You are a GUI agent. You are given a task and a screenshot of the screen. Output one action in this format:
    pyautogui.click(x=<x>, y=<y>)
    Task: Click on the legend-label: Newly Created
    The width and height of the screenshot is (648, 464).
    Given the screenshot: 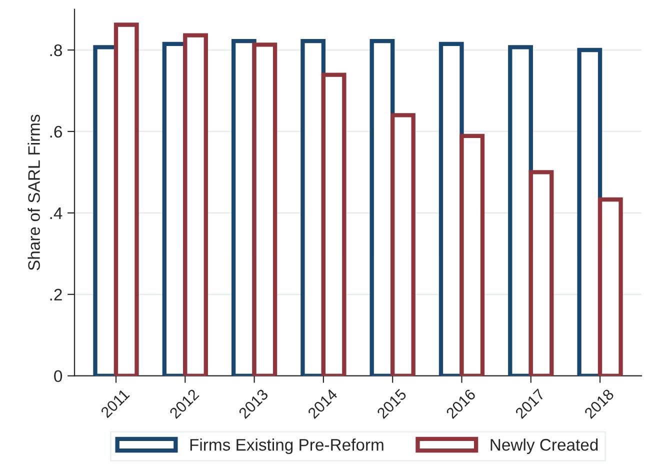 What is the action you would take?
    pyautogui.click(x=544, y=446)
    